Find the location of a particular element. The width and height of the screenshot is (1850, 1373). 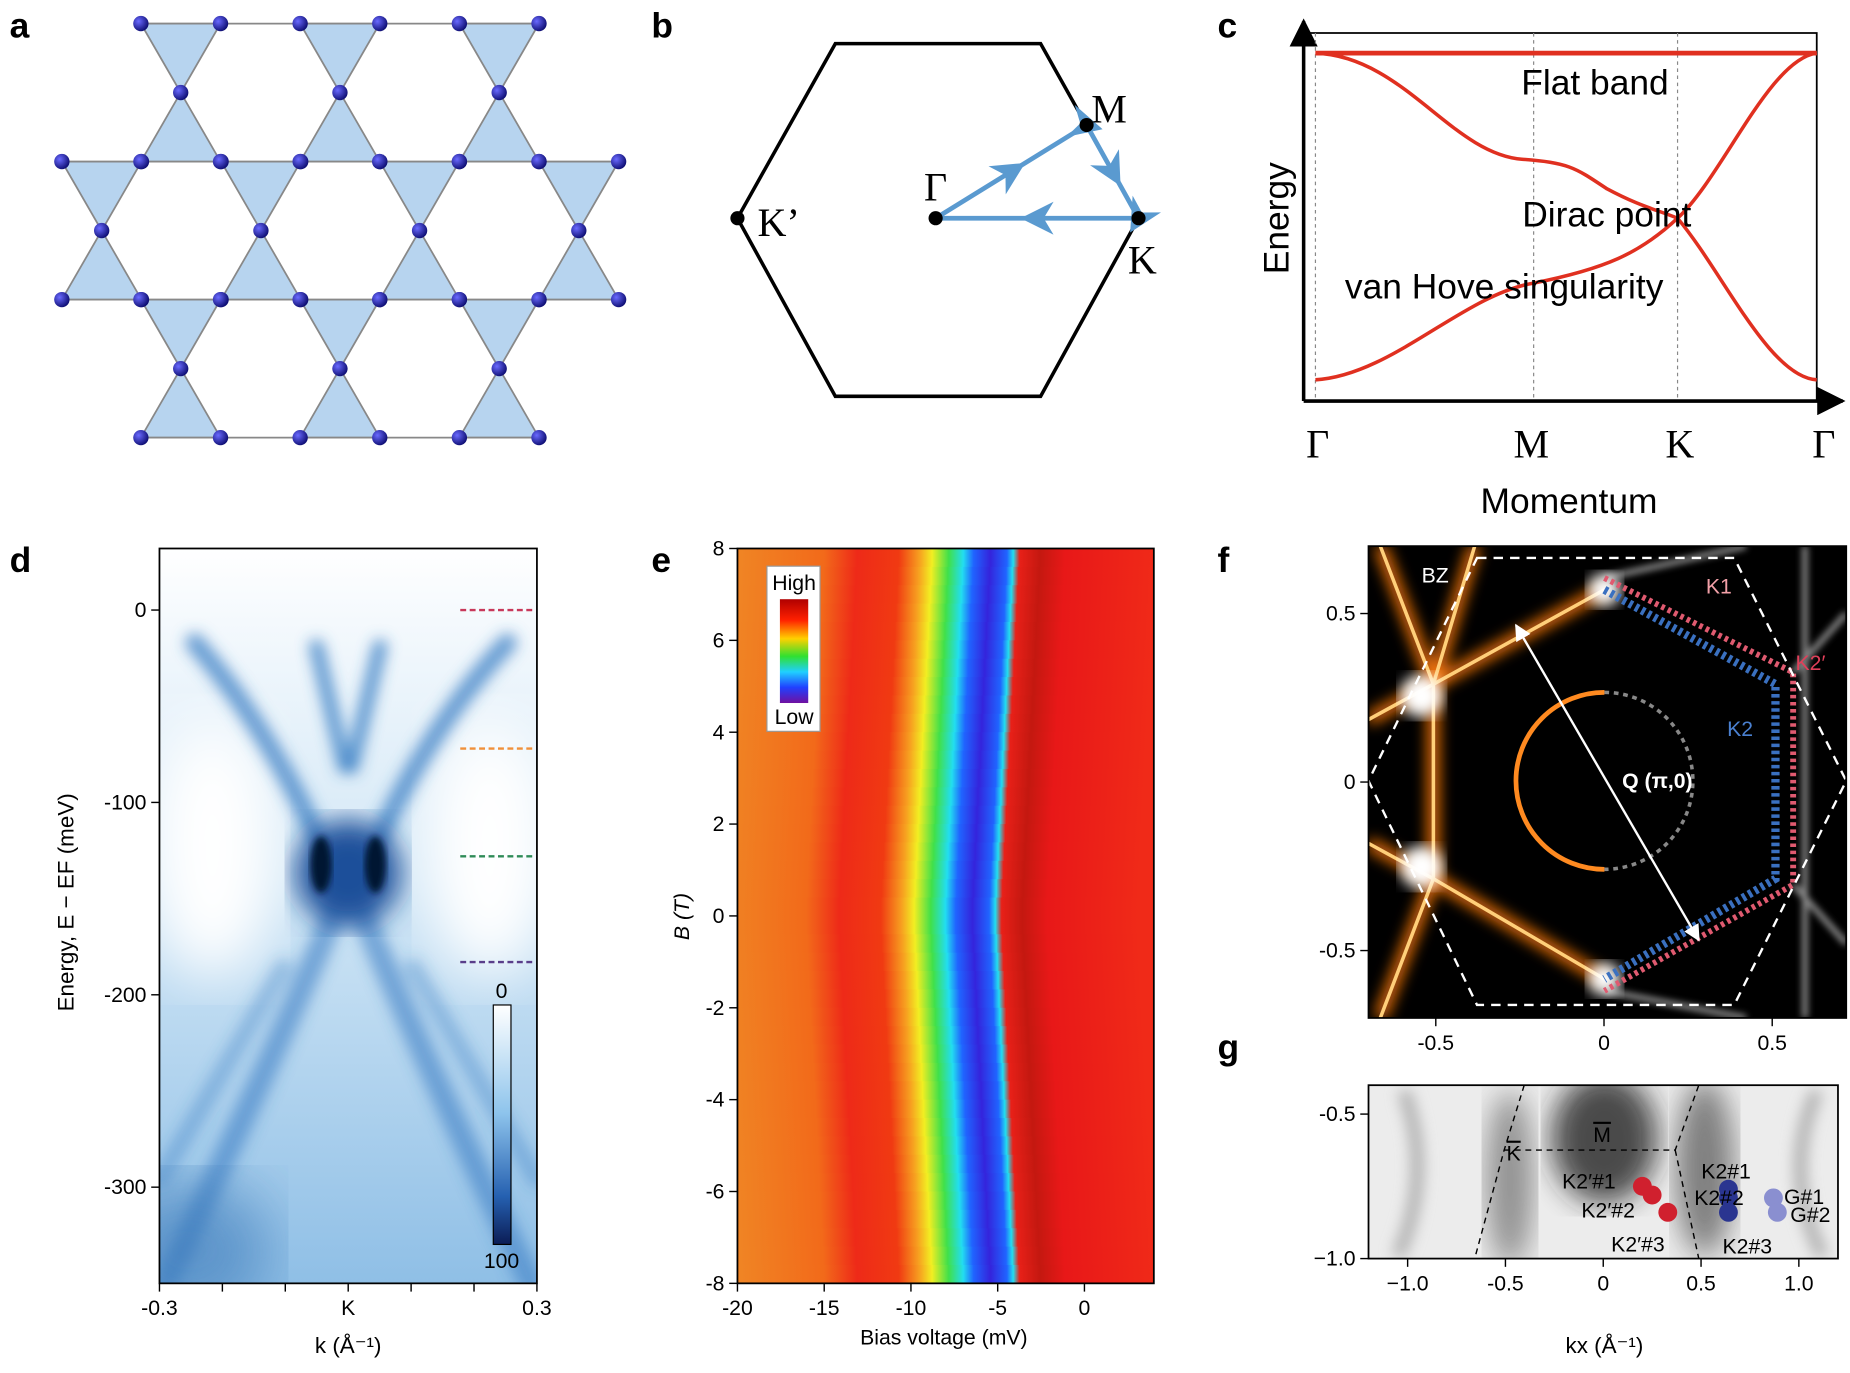

annotation: van Hove singularity is located at coordinates (1504, 286).